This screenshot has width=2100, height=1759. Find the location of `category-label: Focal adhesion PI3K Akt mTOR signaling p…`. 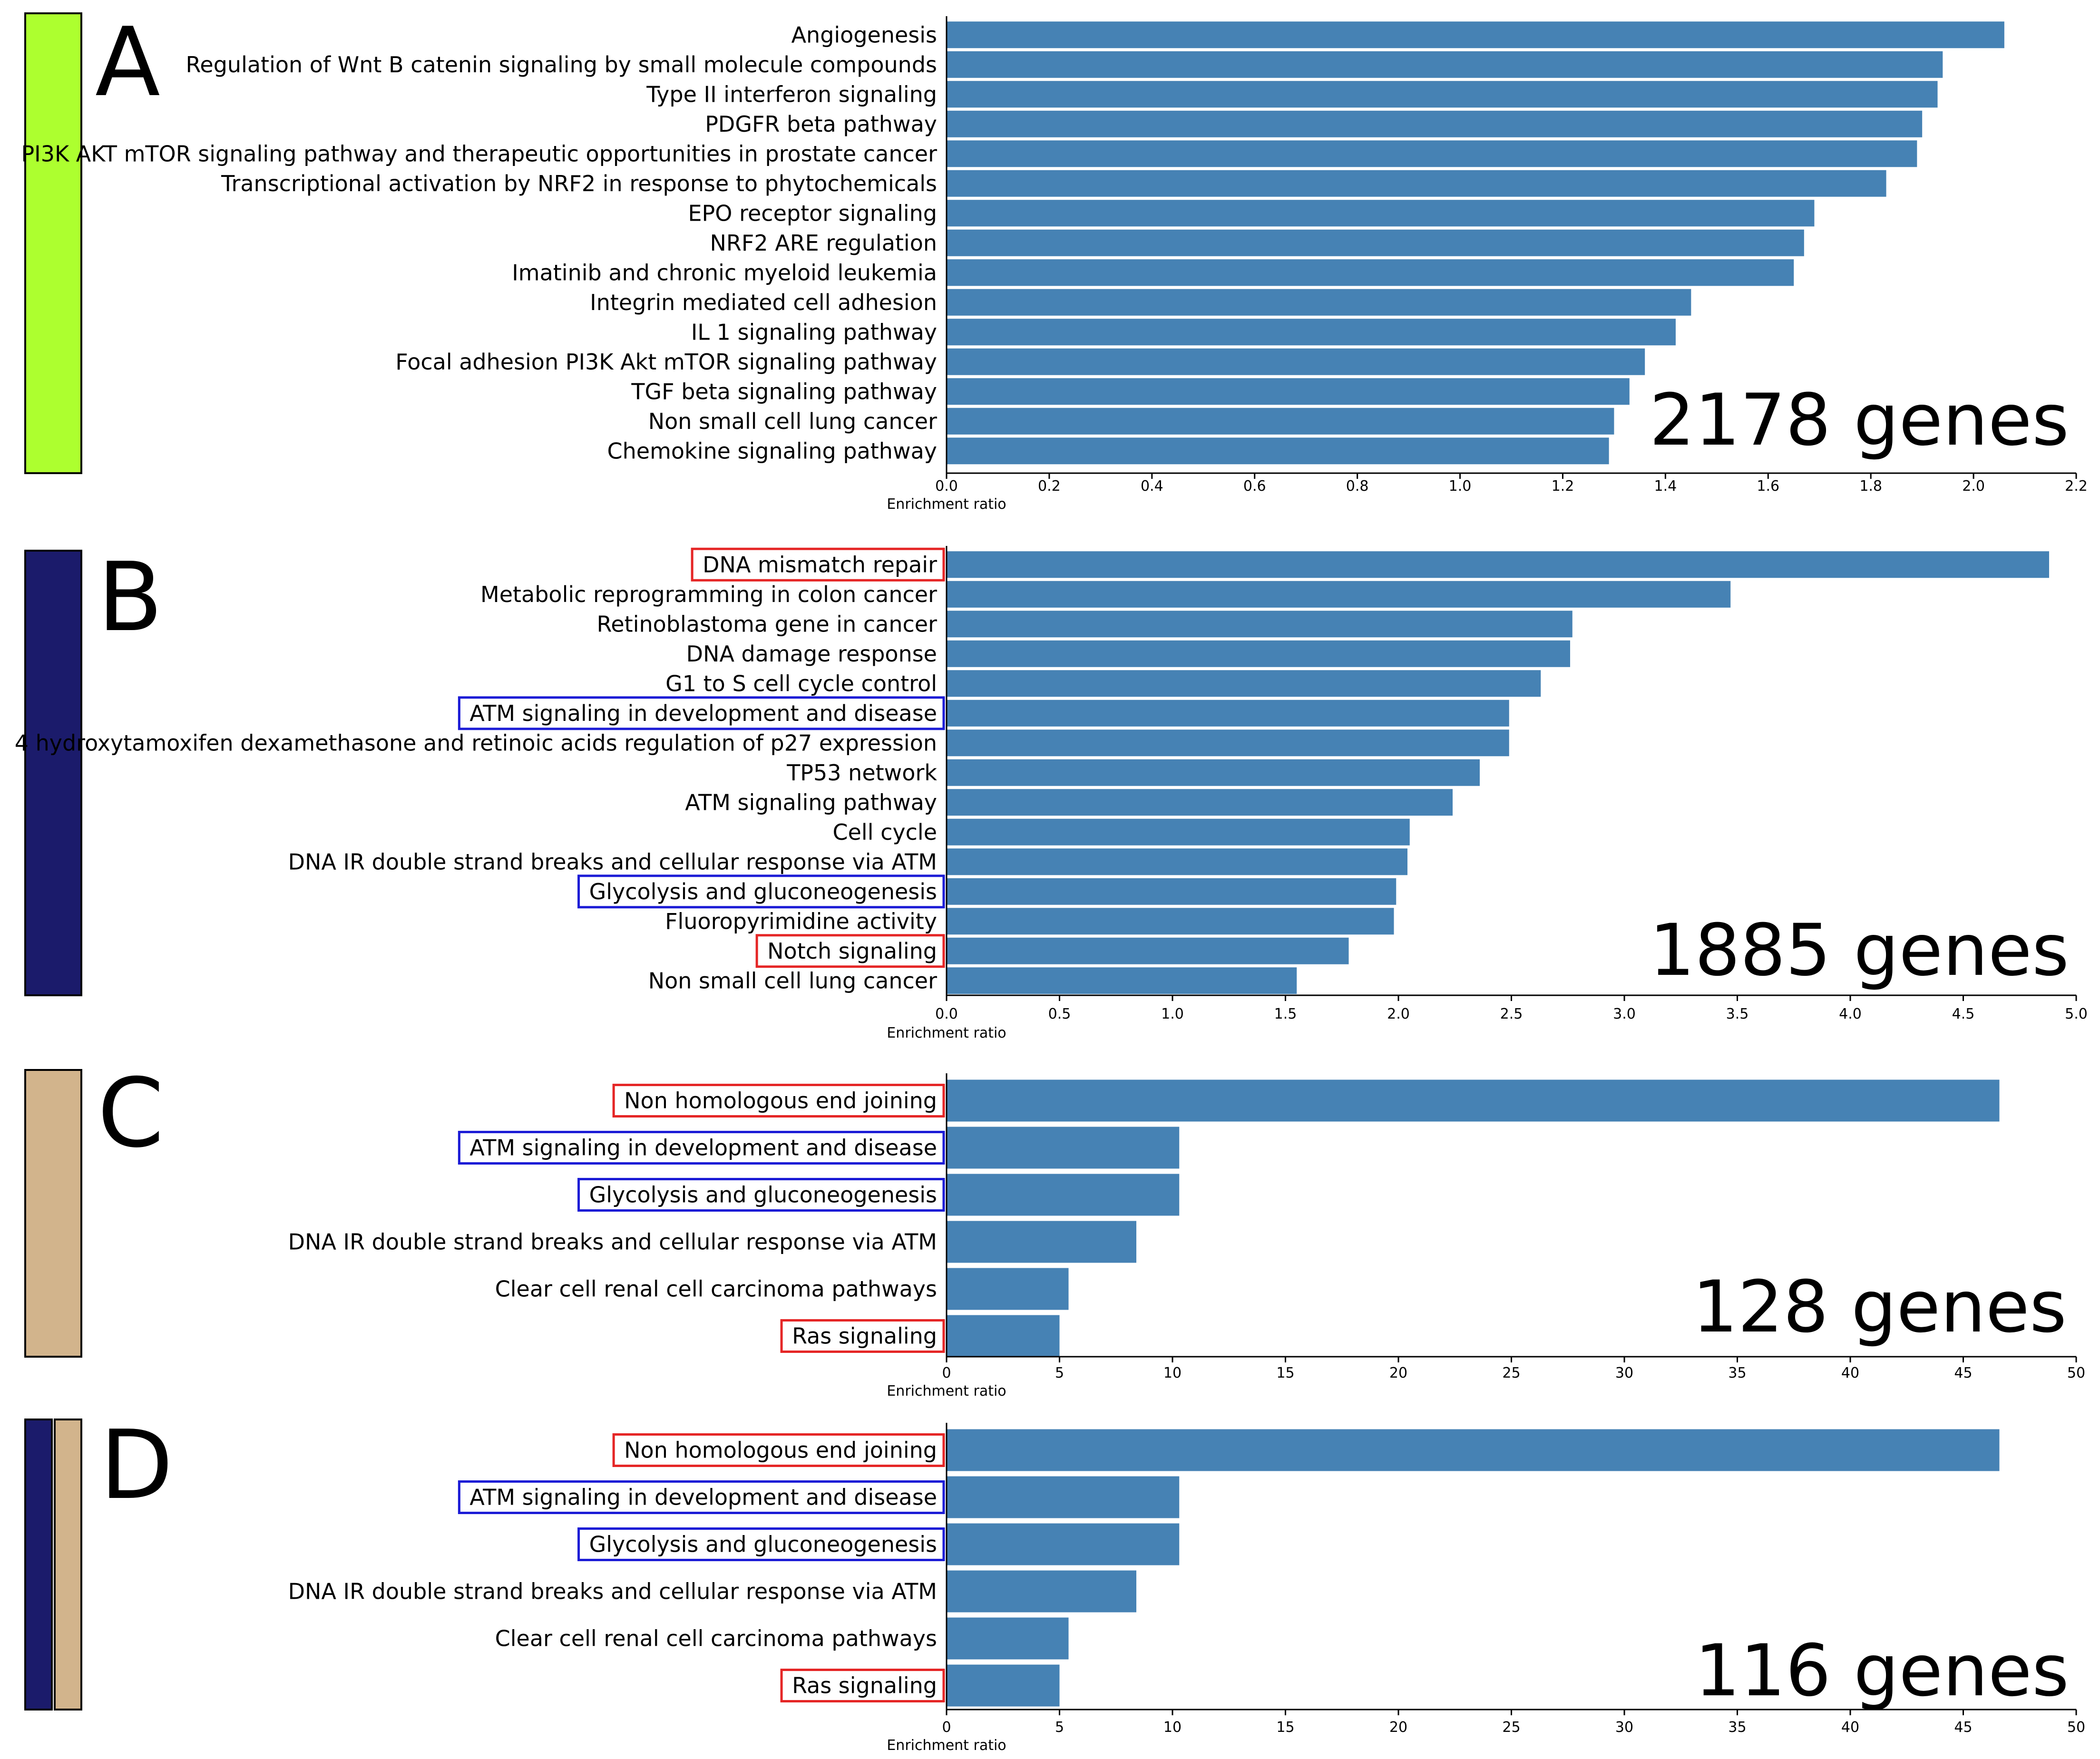

category-label: Focal adhesion PI3K Akt mTOR signaling p… is located at coordinates (666, 362).